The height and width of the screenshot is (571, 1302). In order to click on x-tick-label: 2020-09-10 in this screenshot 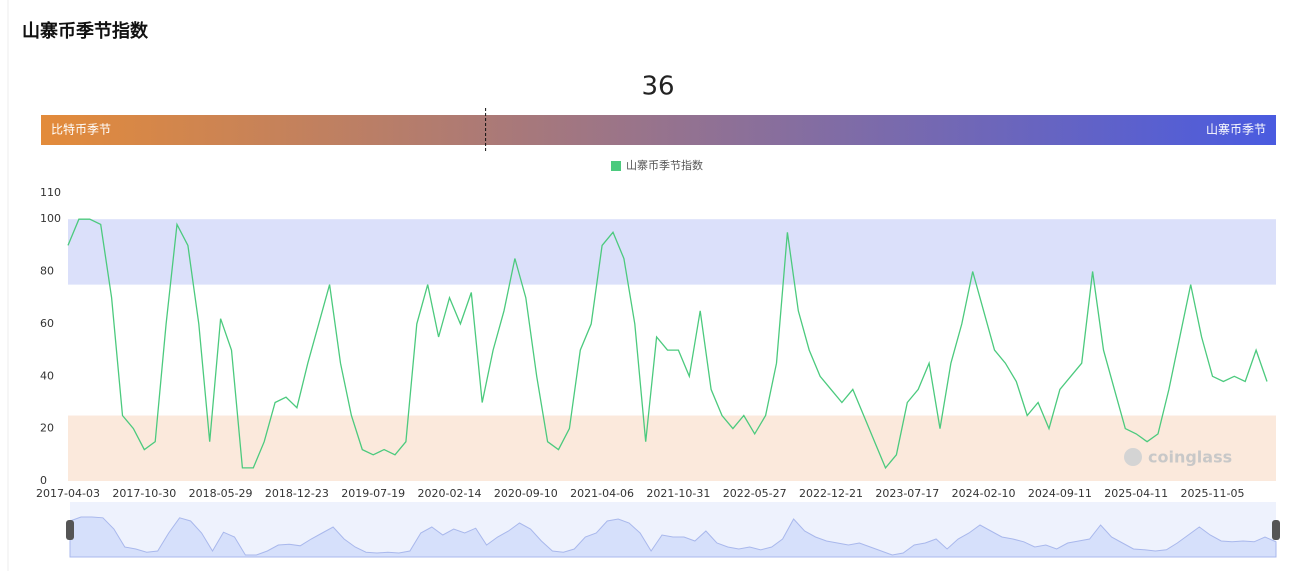, I will do `click(526, 493)`.